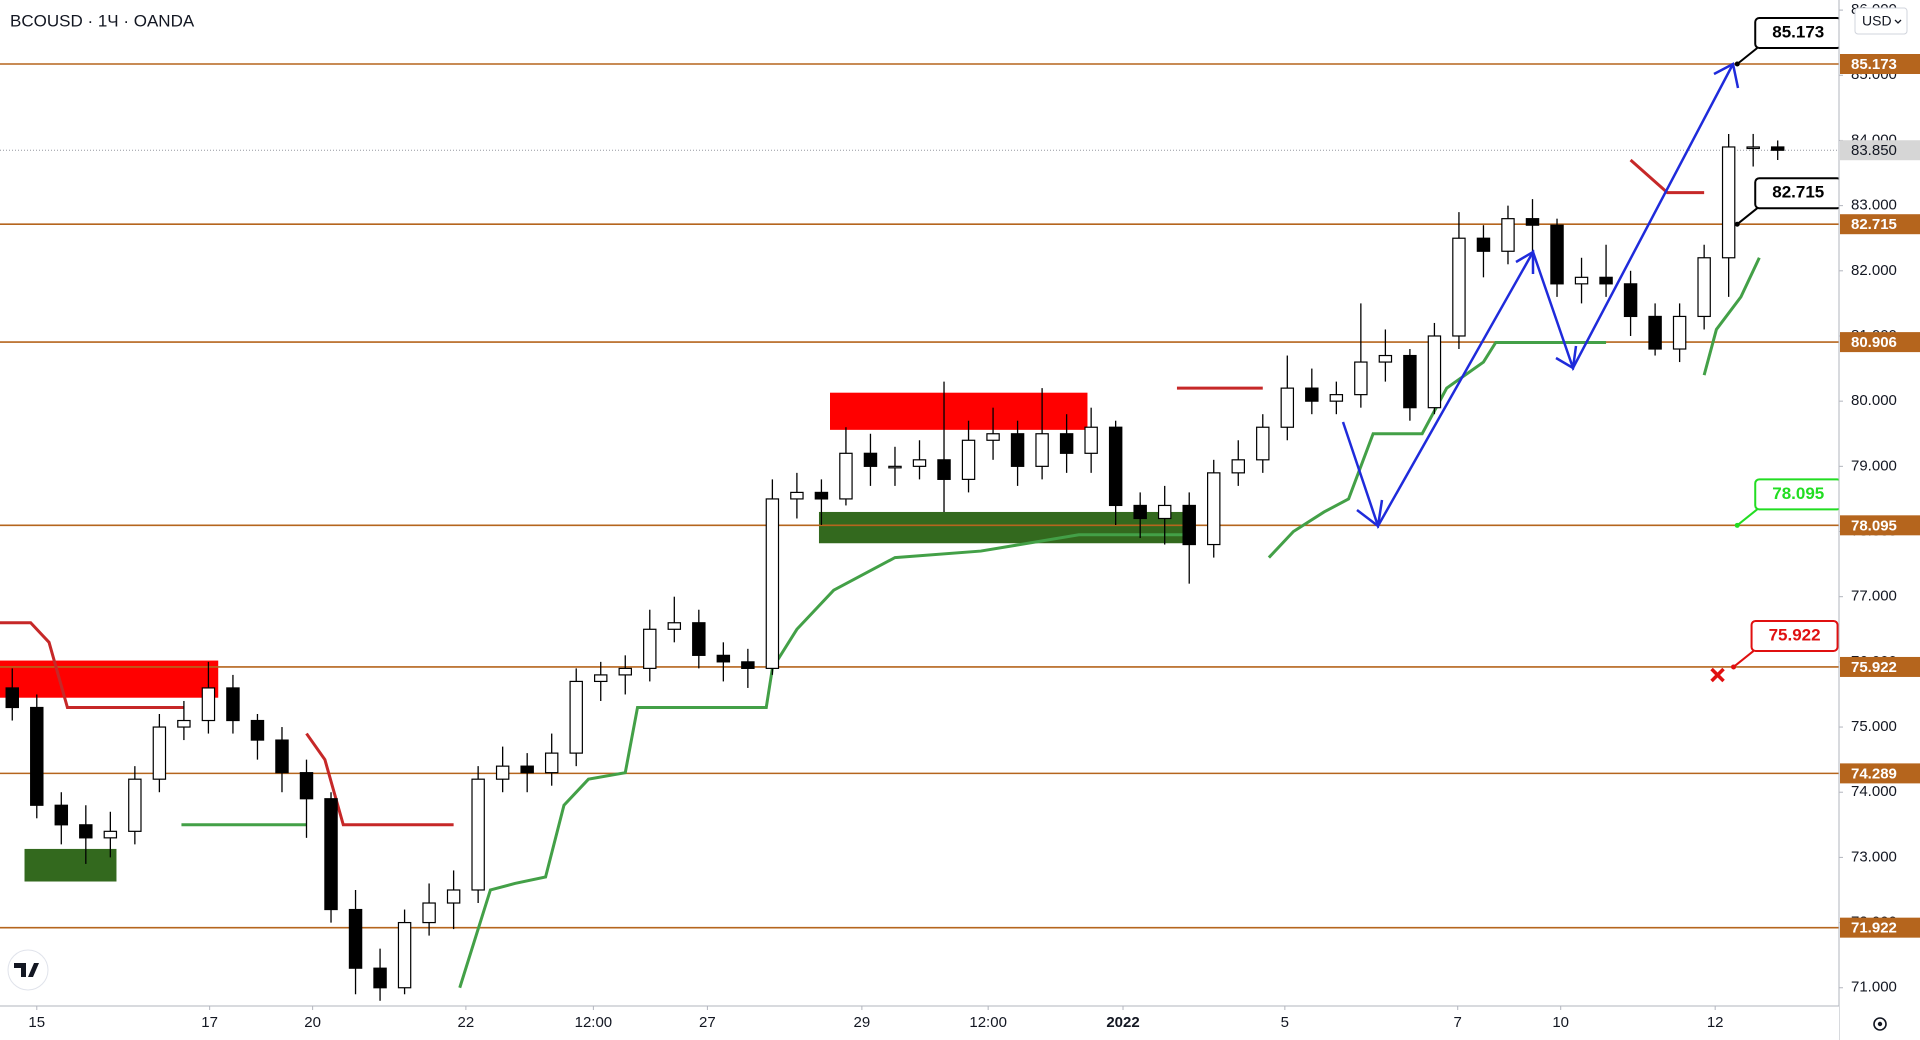  What do you see at coordinates (1717, 675) in the screenshot?
I see `stop-marker` at bounding box center [1717, 675].